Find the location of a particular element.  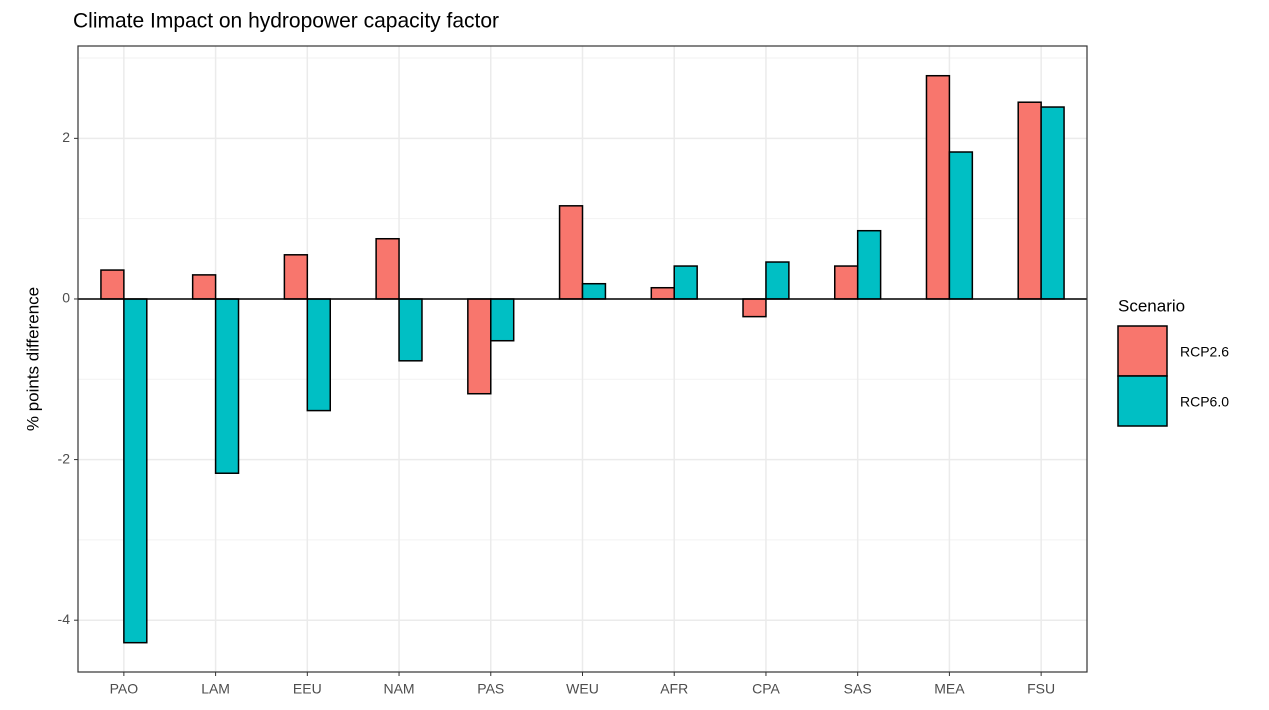

x-tick-label: MEA is located at coordinates (949, 689).